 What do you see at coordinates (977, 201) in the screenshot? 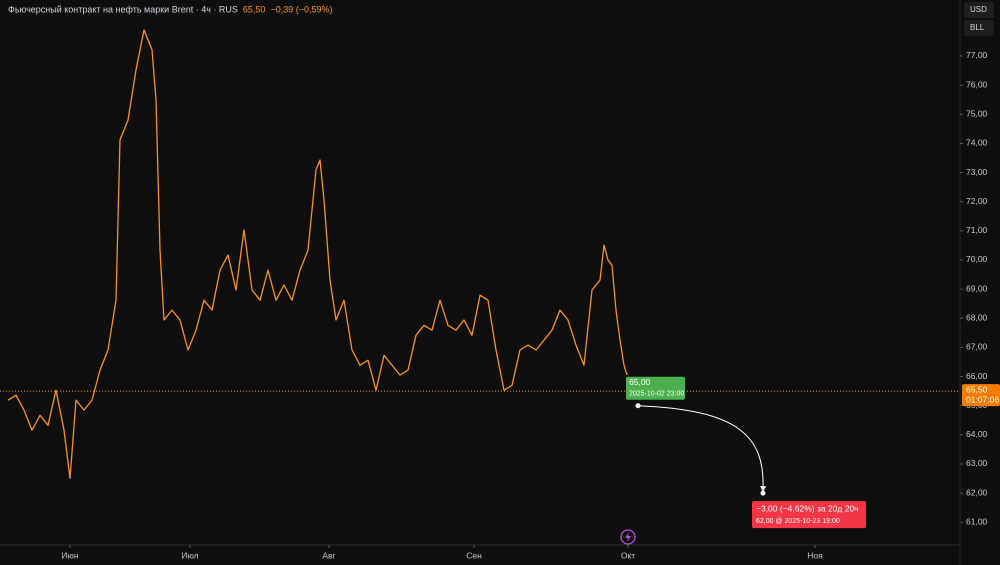
I see `y-tick-label: 72,00` at bounding box center [977, 201].